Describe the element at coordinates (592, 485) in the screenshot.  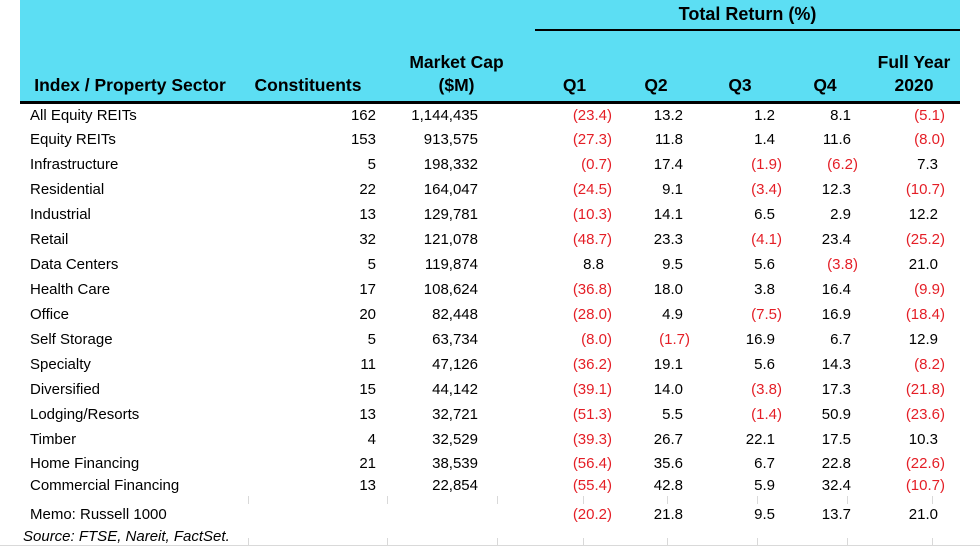
I see `q1-cell: (55.4)` at that location.